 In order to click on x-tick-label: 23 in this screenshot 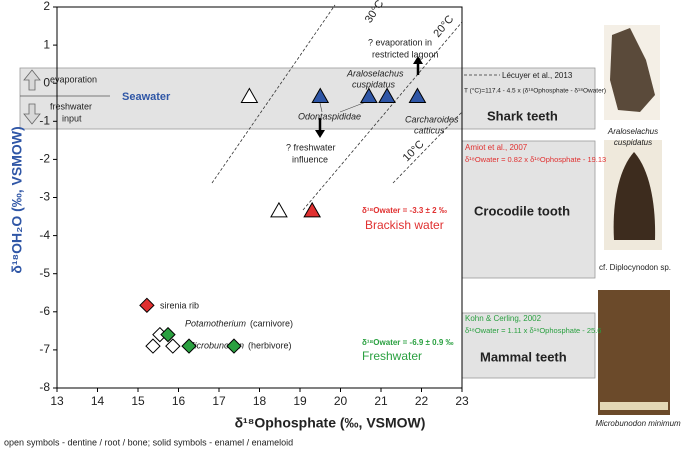, I will do `click(462, 401)`.